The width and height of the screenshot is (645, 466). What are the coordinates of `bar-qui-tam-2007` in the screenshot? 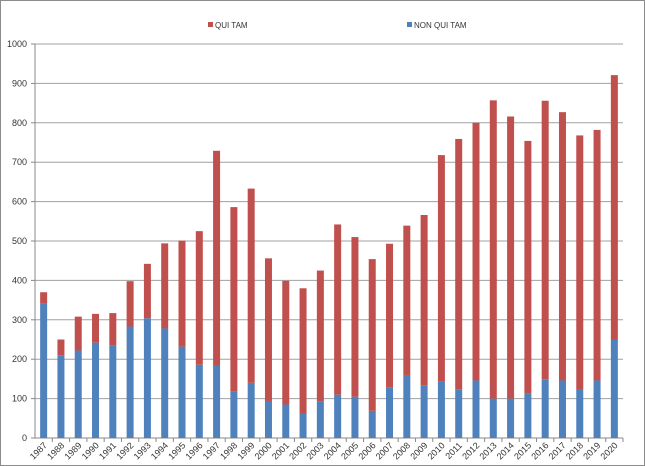 It's located at (390, 315).